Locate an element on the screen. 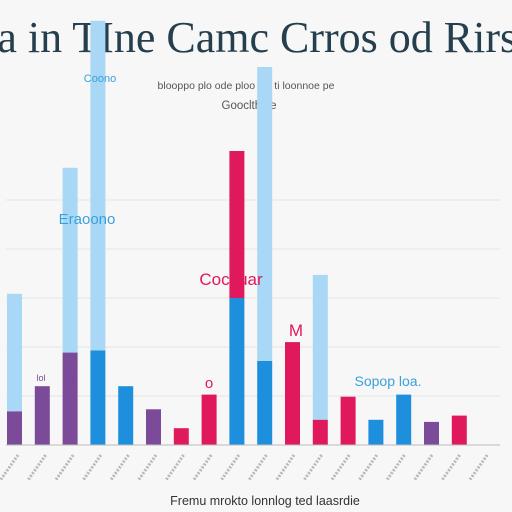 The height and width of the screenshot is (512, 512). chart-subtitle: blooppo plo ode ploo dic ti loonnoe pe is located at coordinates (246, 86).